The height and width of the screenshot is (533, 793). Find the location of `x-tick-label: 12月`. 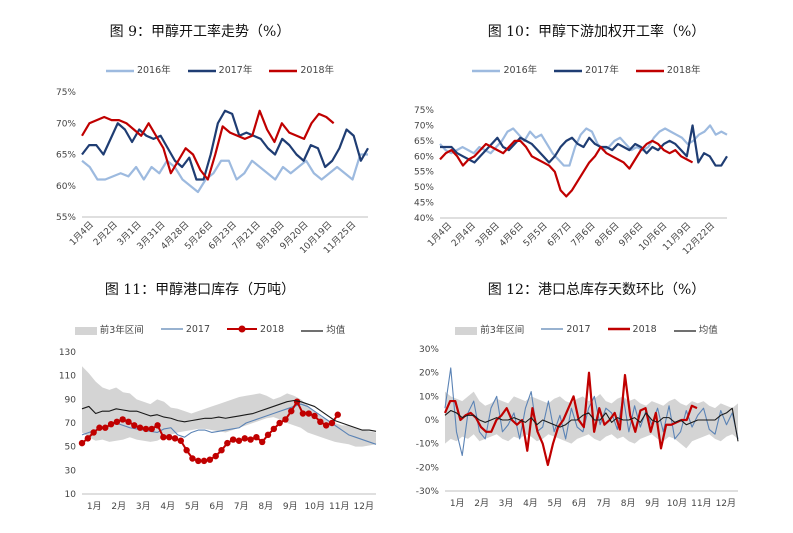

x-tick-label: 12月 is located at coordinates (364, 506).